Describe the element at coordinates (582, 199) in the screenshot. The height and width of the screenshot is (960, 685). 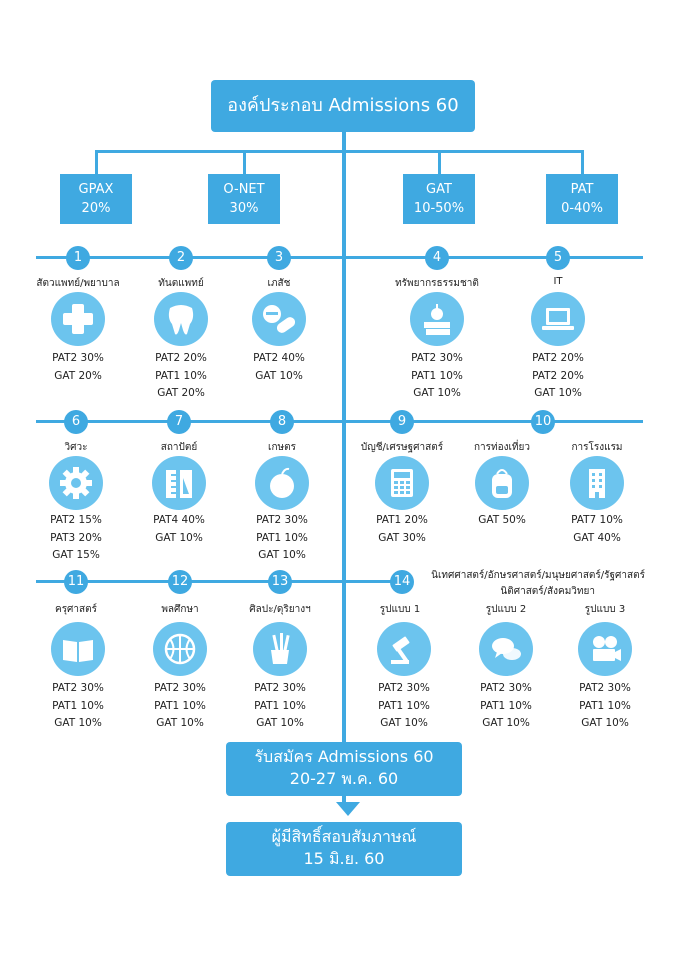
I see `component-pat: PAT 0-40%` at that location.